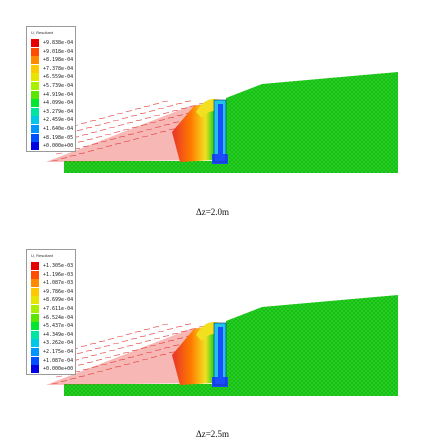  Describe the element at coordinates (58, 86) in the screenshot. I see `legend-value: +5.739e-04` at that location.